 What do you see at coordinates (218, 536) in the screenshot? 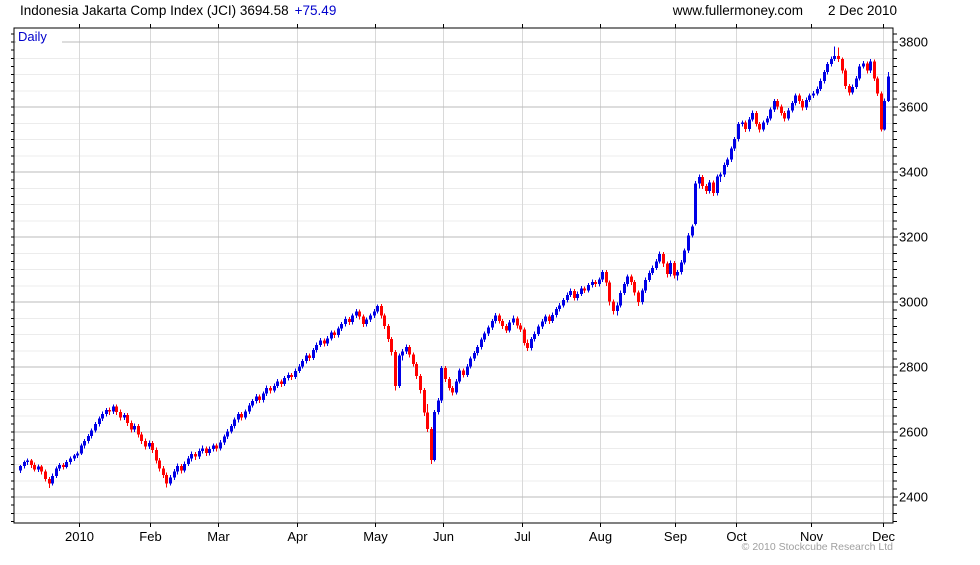
I see `x-axis-month-label: Mar` at bounding box center [218, 536].